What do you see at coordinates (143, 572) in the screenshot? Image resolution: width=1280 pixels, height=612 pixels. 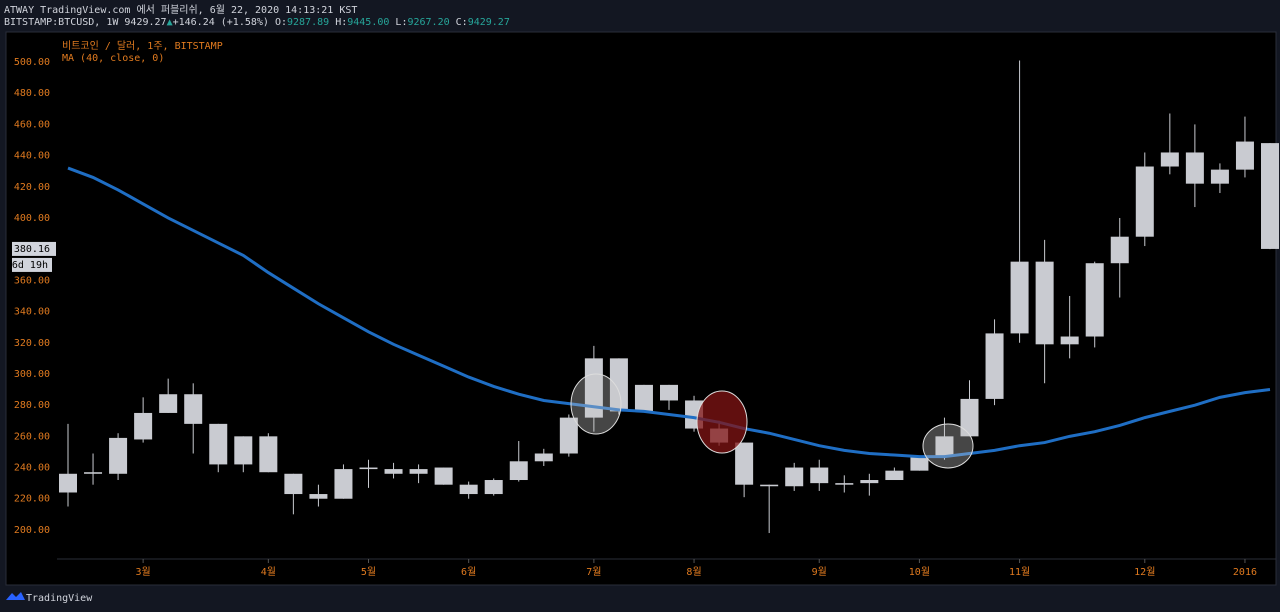 I see `x-tick-label: 3월` at bounding box center [143, 572].